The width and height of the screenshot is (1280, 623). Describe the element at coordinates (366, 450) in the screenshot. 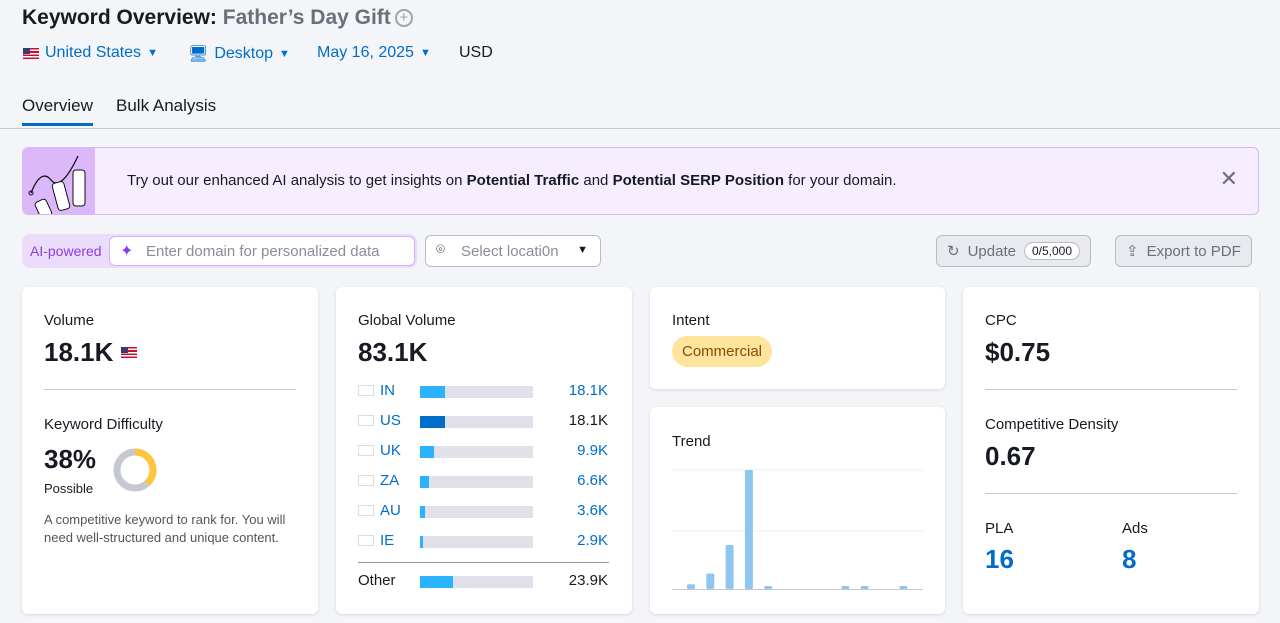

I see `flag-uk-icon` at that location.